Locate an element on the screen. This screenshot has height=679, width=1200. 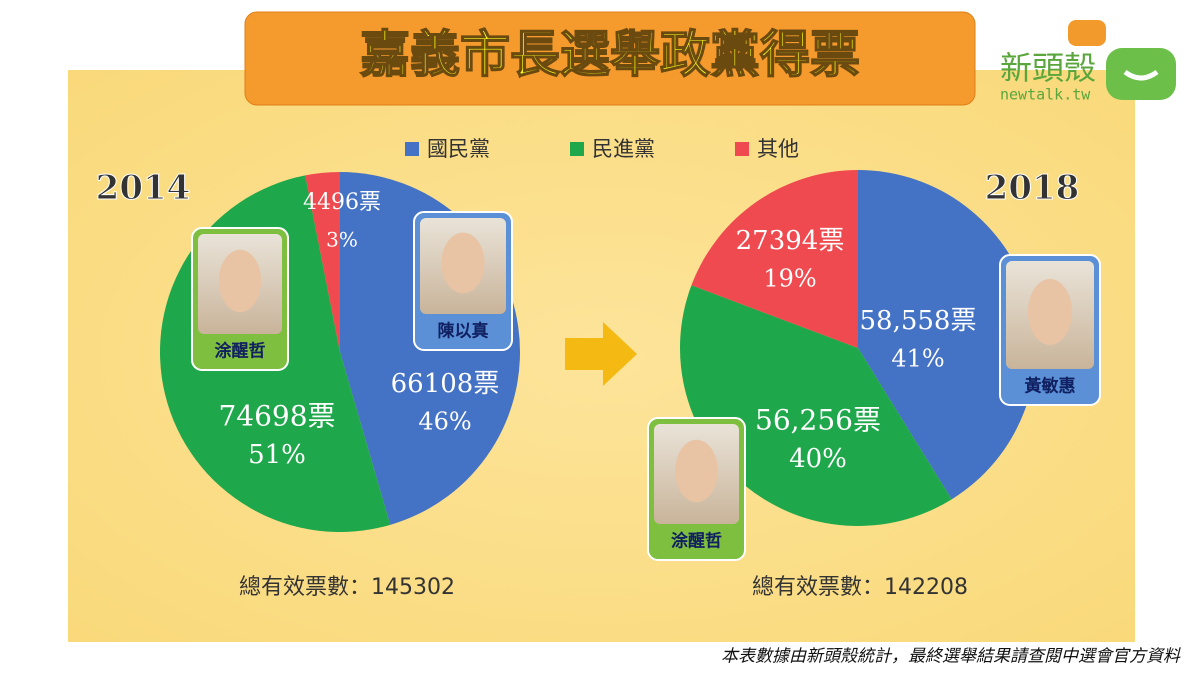
legend: 國民黨 民進黨 其他 is located at coordinates (602, 149).